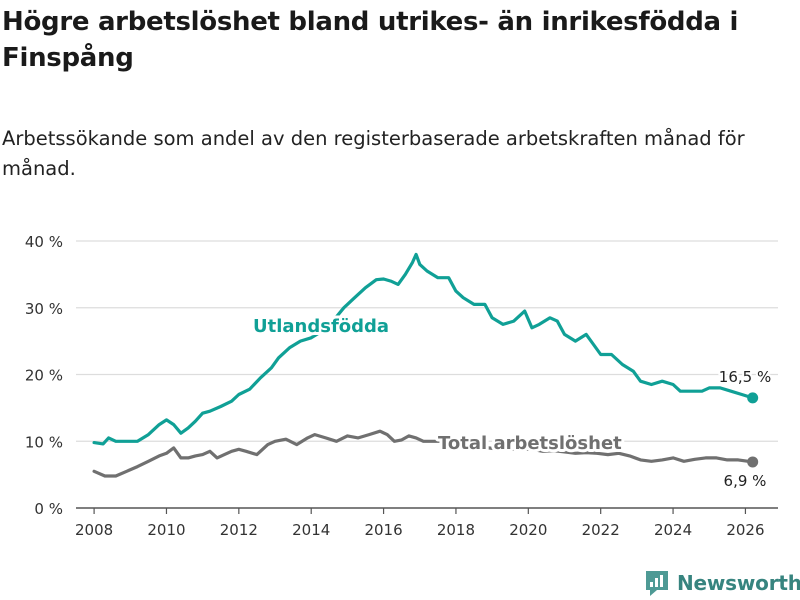 Image resolution: width=800 pixels, height=600 pixels. I want to click on series-line-total, so click(423, 453).